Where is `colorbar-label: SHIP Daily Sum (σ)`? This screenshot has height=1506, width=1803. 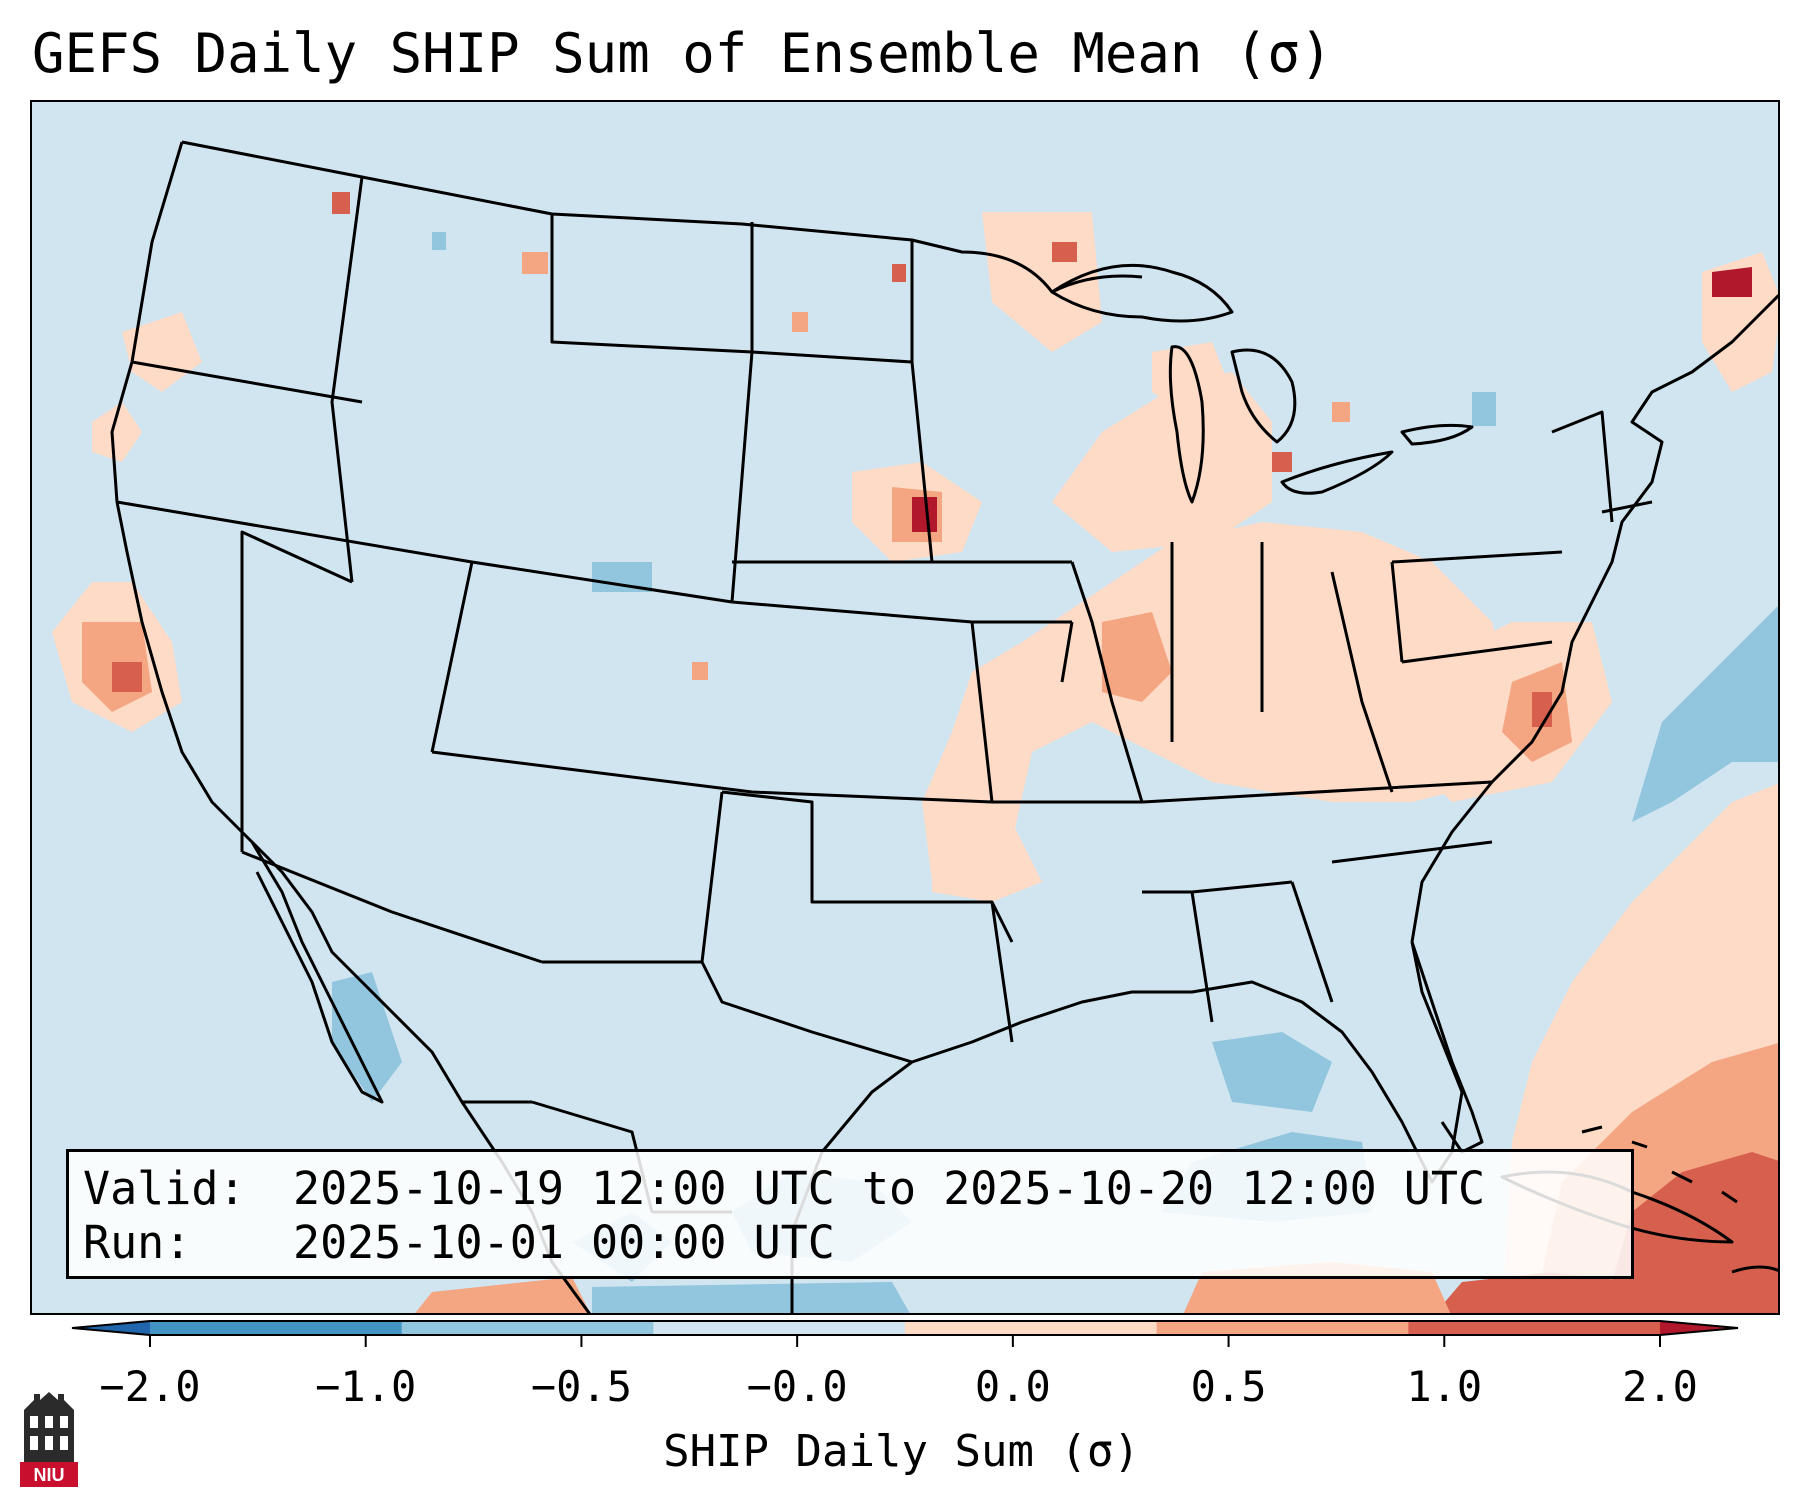 colorbar-label: SHIP Daily Sum (σ) is located at coordinates (901, 1451).